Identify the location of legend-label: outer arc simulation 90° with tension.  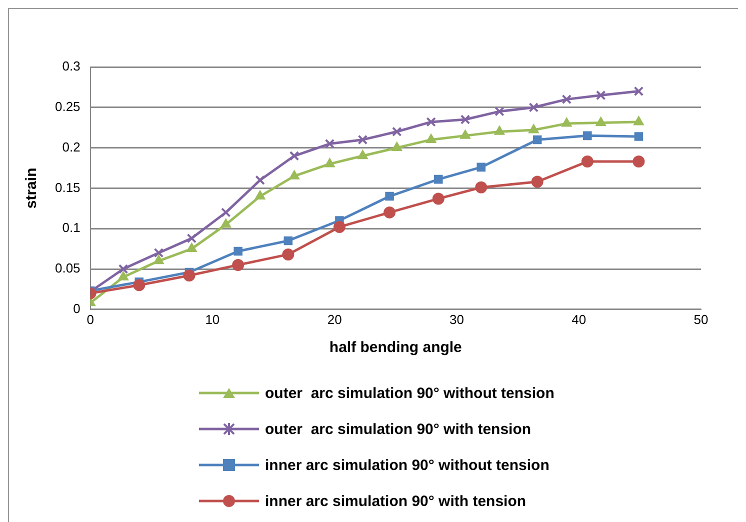
(398, 429).